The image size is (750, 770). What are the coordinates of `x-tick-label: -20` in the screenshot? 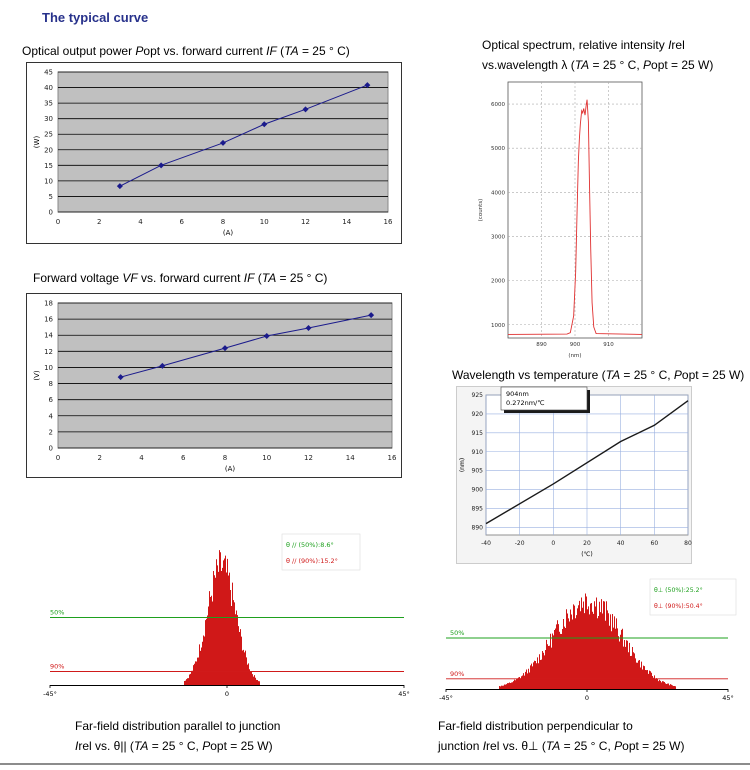 It's located at (520, 543).